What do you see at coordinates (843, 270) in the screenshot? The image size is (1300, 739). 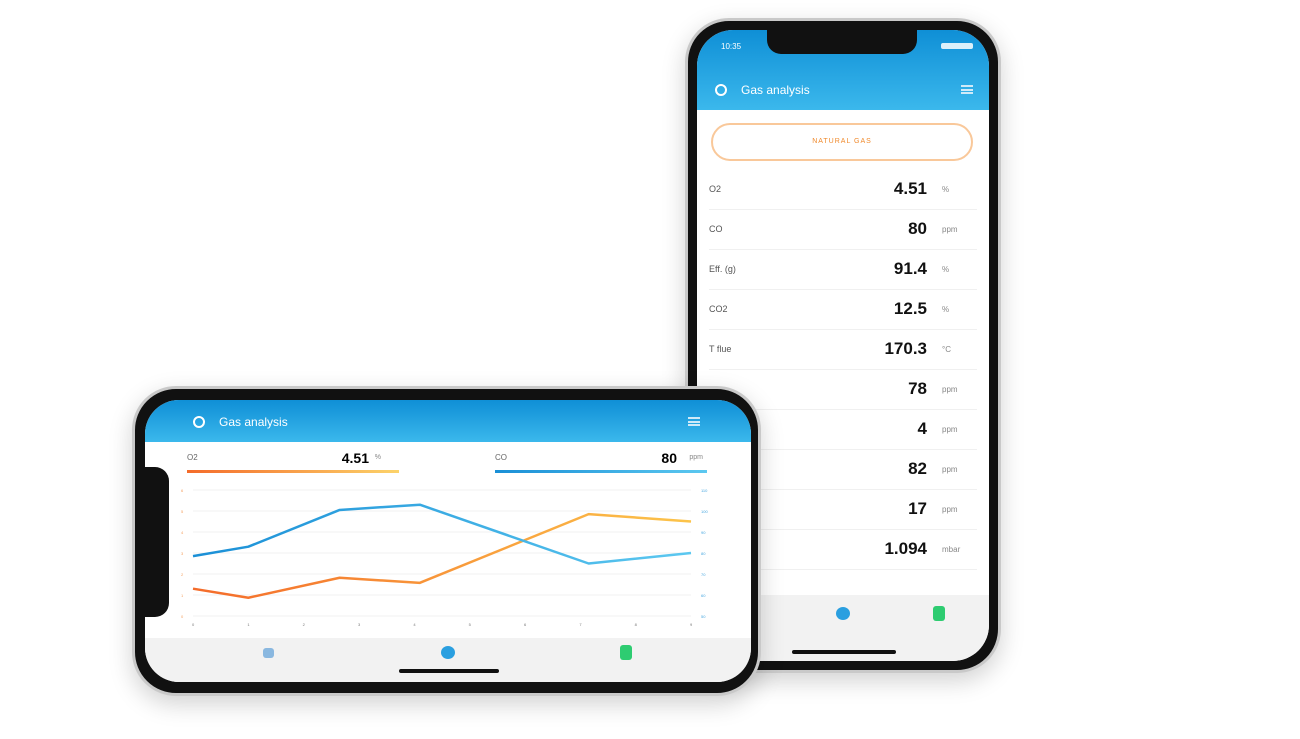 I see `measurement-row: Eff. (g) 91.4%` at bounding box center [843, 270].